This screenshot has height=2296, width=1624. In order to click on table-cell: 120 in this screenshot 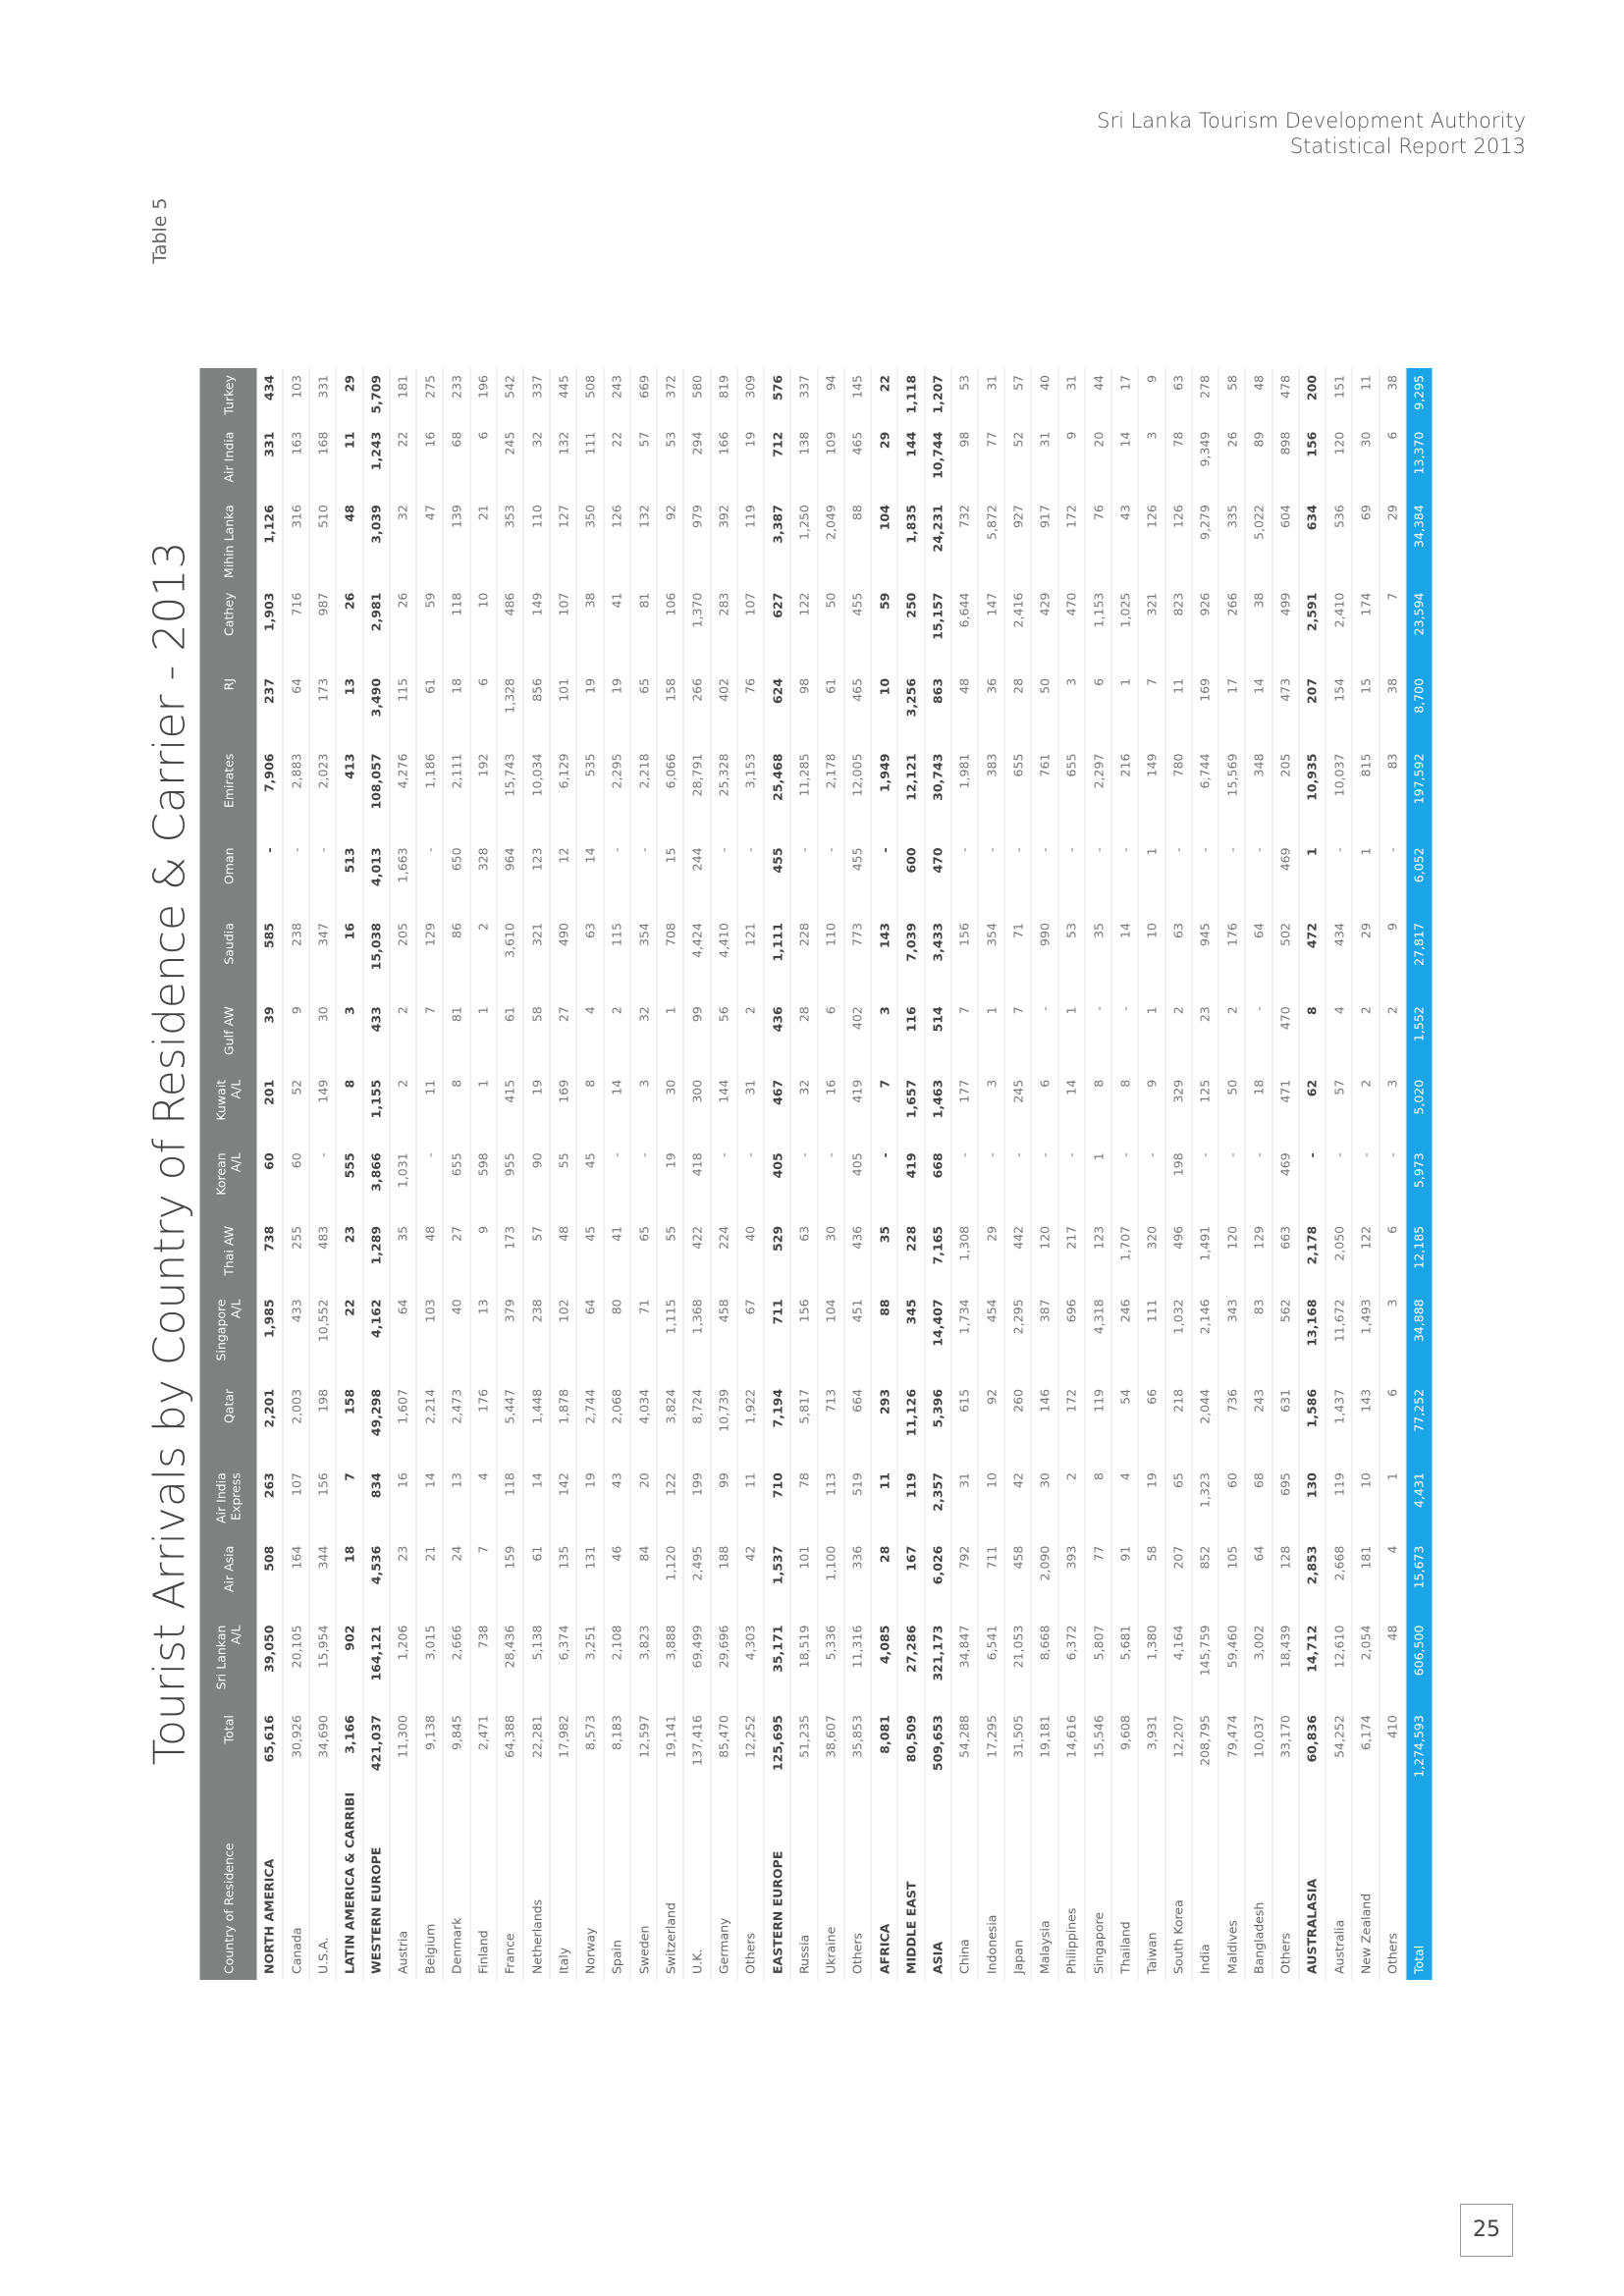, I will do `click(1231, 1255)`.